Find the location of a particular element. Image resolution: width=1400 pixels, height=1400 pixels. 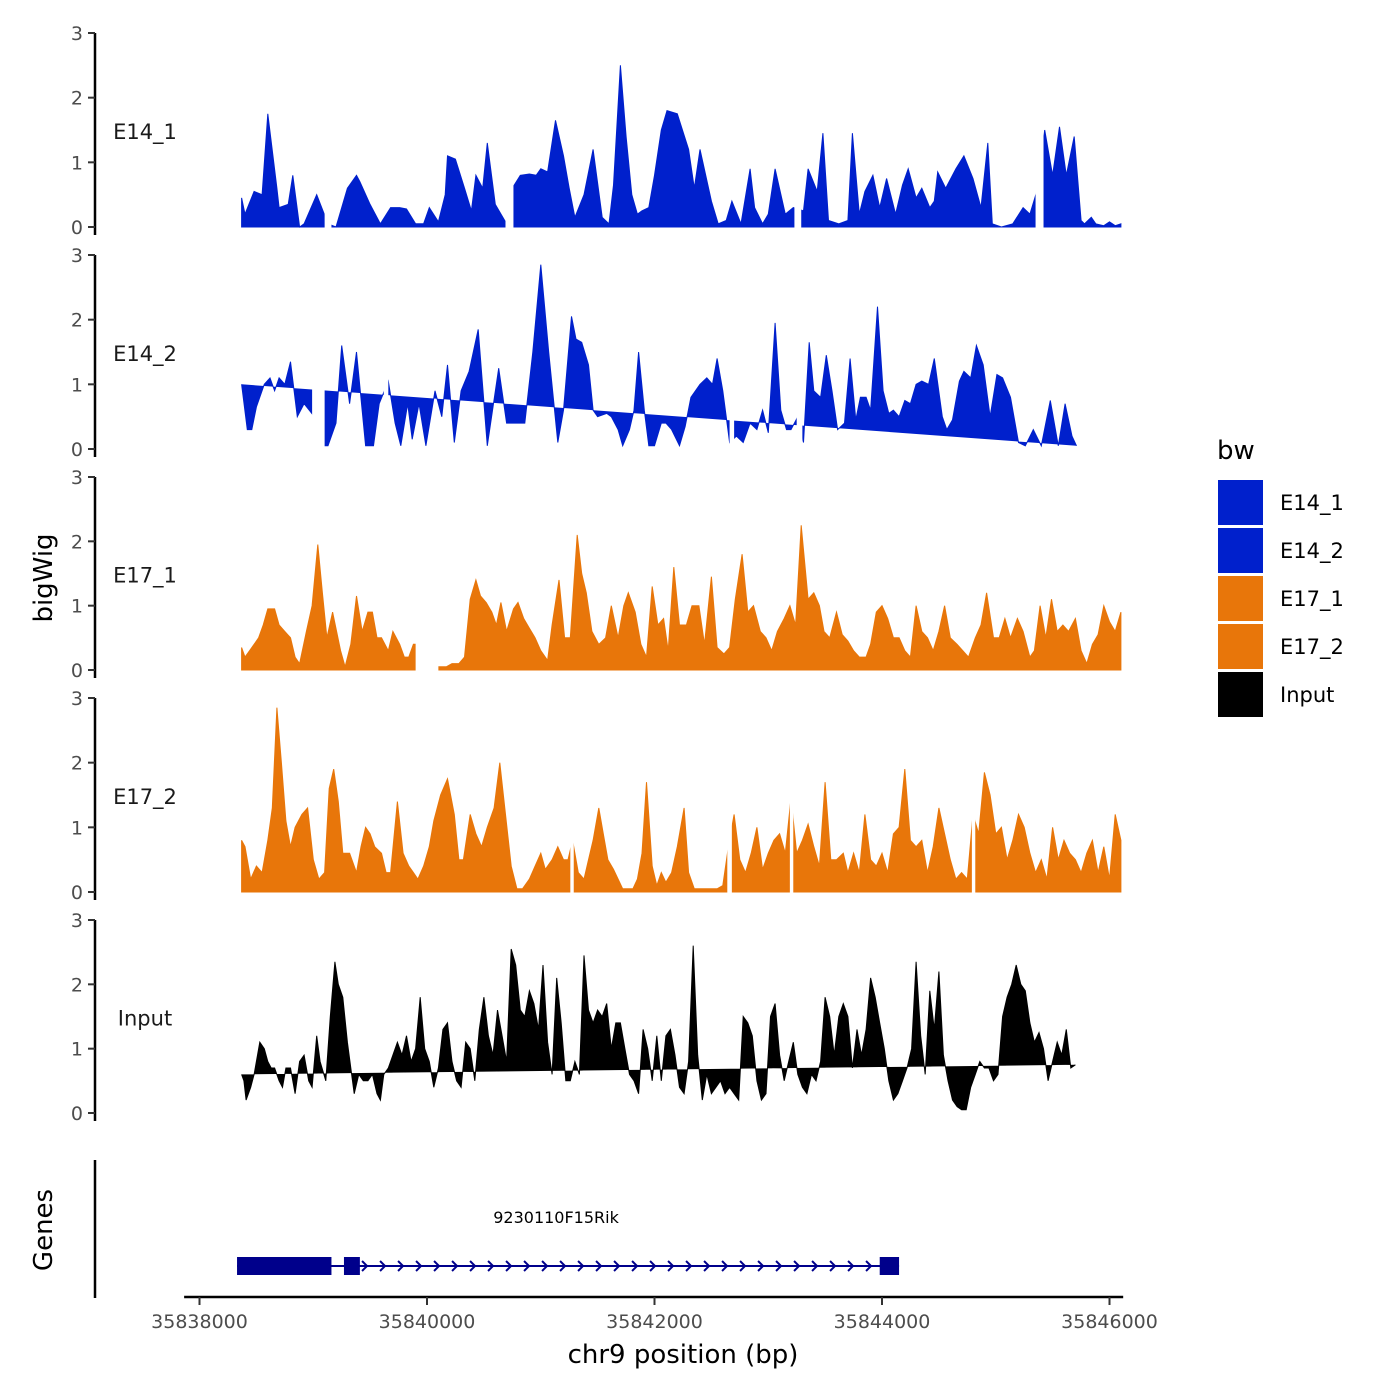

genes-axis-title: Genes is located at coordinates (44, 1230).